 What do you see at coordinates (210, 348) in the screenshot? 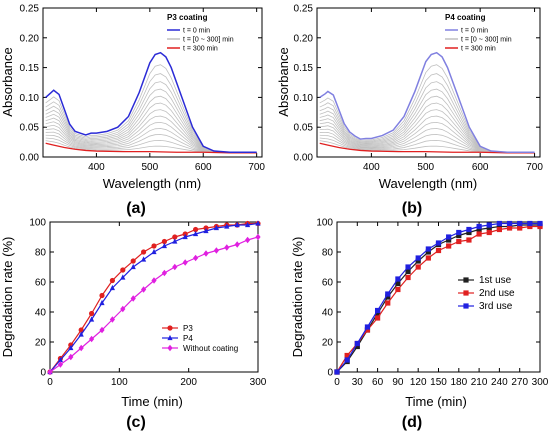
I see `legend-label: Without coating` at bounding box center [210, 348].